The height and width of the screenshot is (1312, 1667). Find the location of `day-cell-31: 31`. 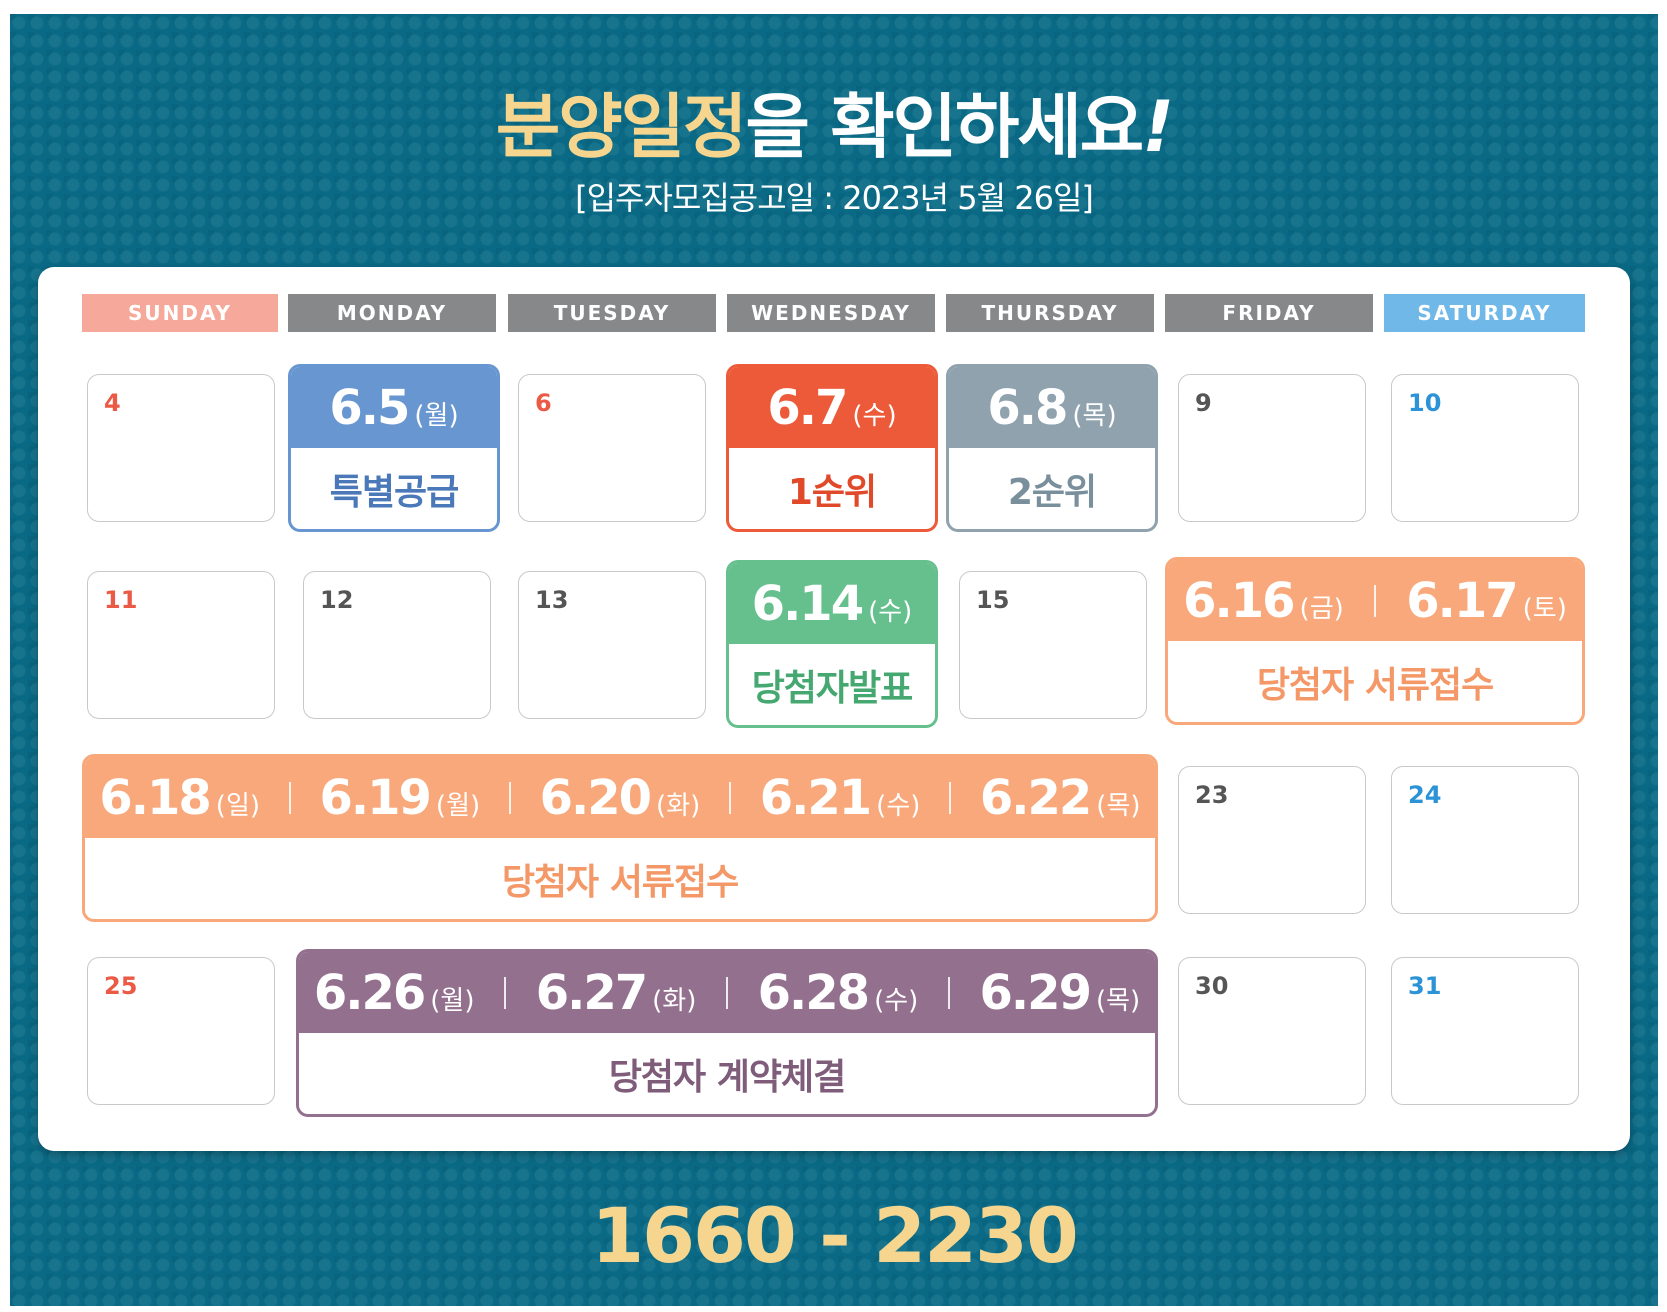

day-cell-31: 31 is located at coordinates (1485, 1031).